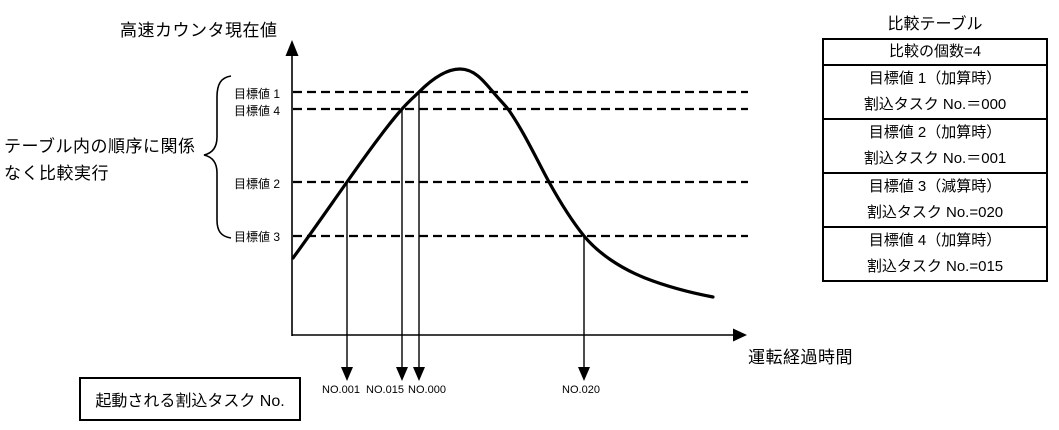 The width and height of the screenshot is (1059, 430). Describe the element at coordinates (800, 357) in the screenshot. I see `x-axis-label: 運転経過時間` at that location.